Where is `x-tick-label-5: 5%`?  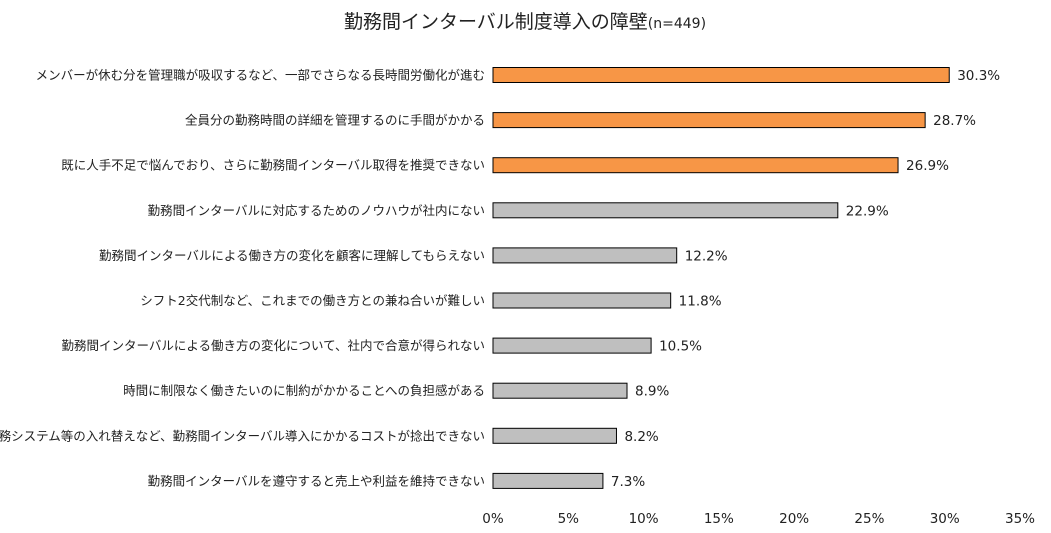
x-tick-label-5: 5% is located at coordinates (569, 519).